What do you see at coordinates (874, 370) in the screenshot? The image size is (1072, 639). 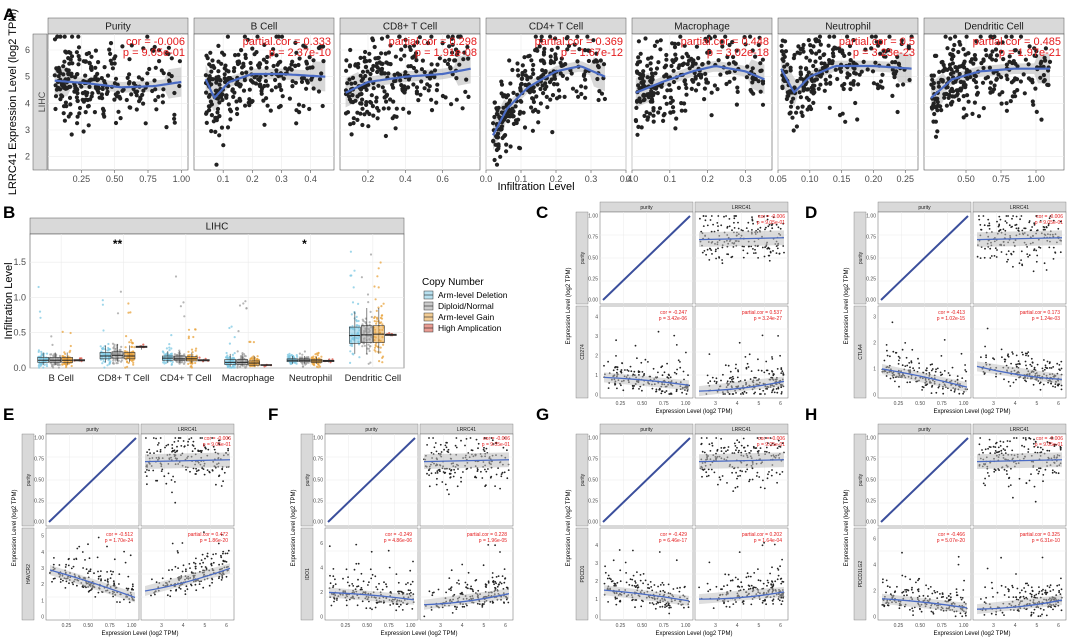 I see `d-bottom-ytick-1: 1` at bounding box center [874, 370].